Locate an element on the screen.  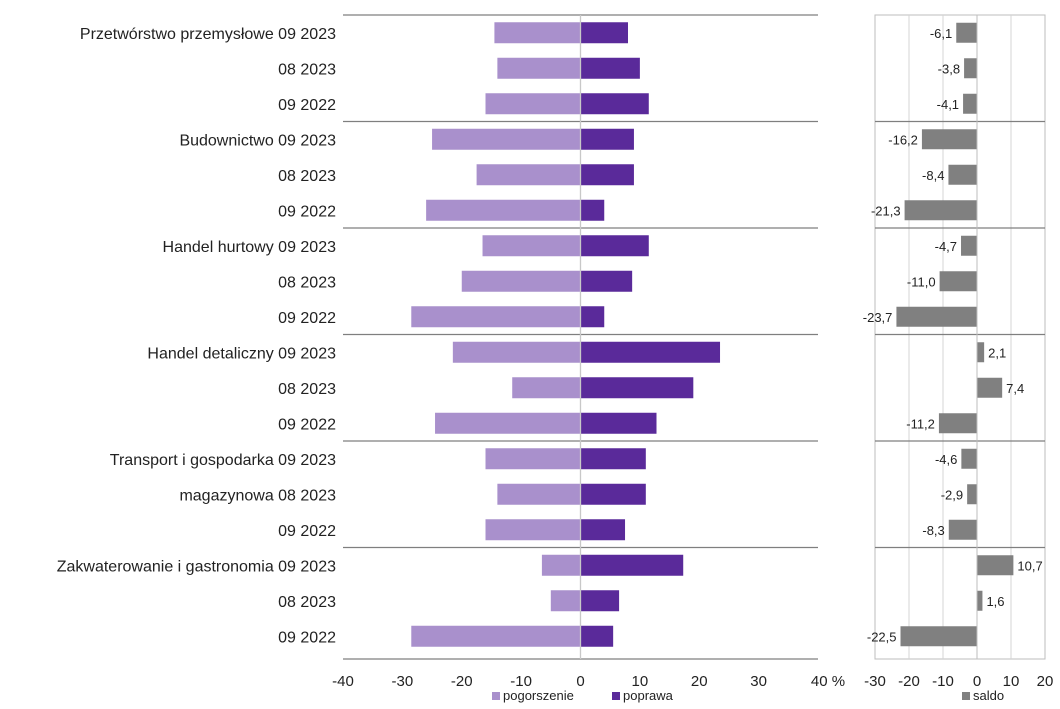
x-tick-label: -10 is located at coordinates (521, 681).